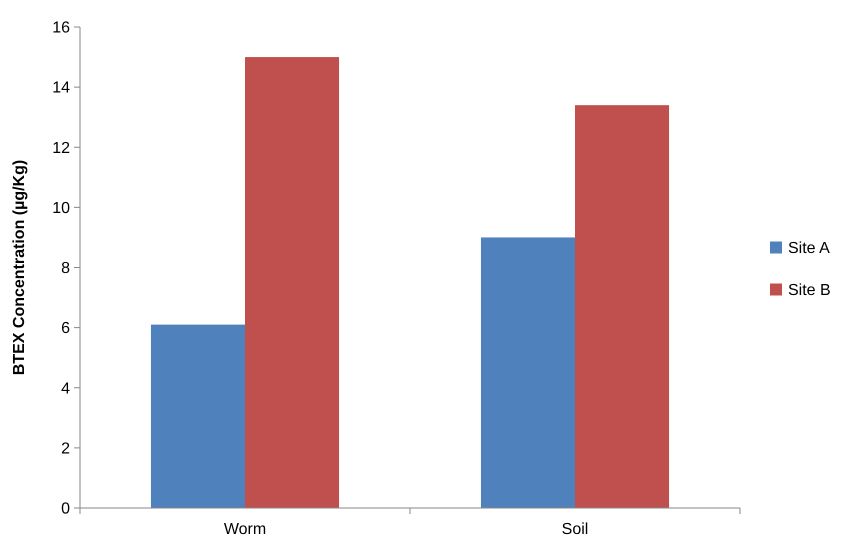  I want to click on legend-label: Site A, so click(809, 249).